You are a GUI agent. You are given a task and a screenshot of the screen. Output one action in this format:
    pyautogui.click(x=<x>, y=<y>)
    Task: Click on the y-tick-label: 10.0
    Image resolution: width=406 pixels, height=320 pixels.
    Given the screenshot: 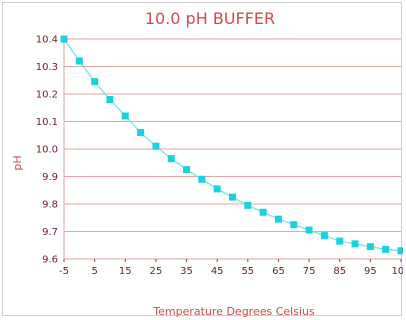 What is the action you would take?
    pyautogui.click(x=47, y=150)
    